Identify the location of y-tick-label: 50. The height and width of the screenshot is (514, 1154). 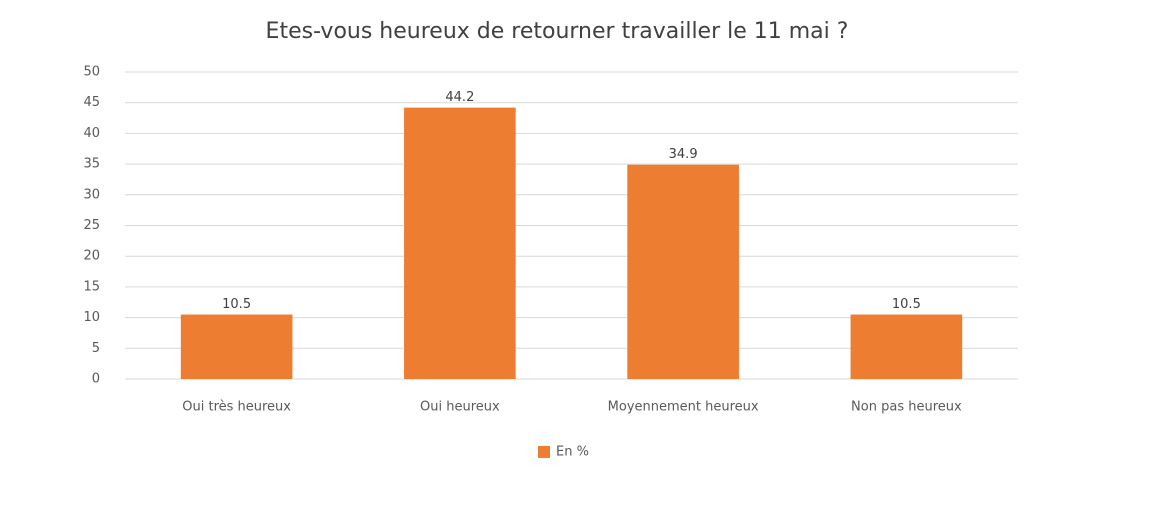
(91, 72).